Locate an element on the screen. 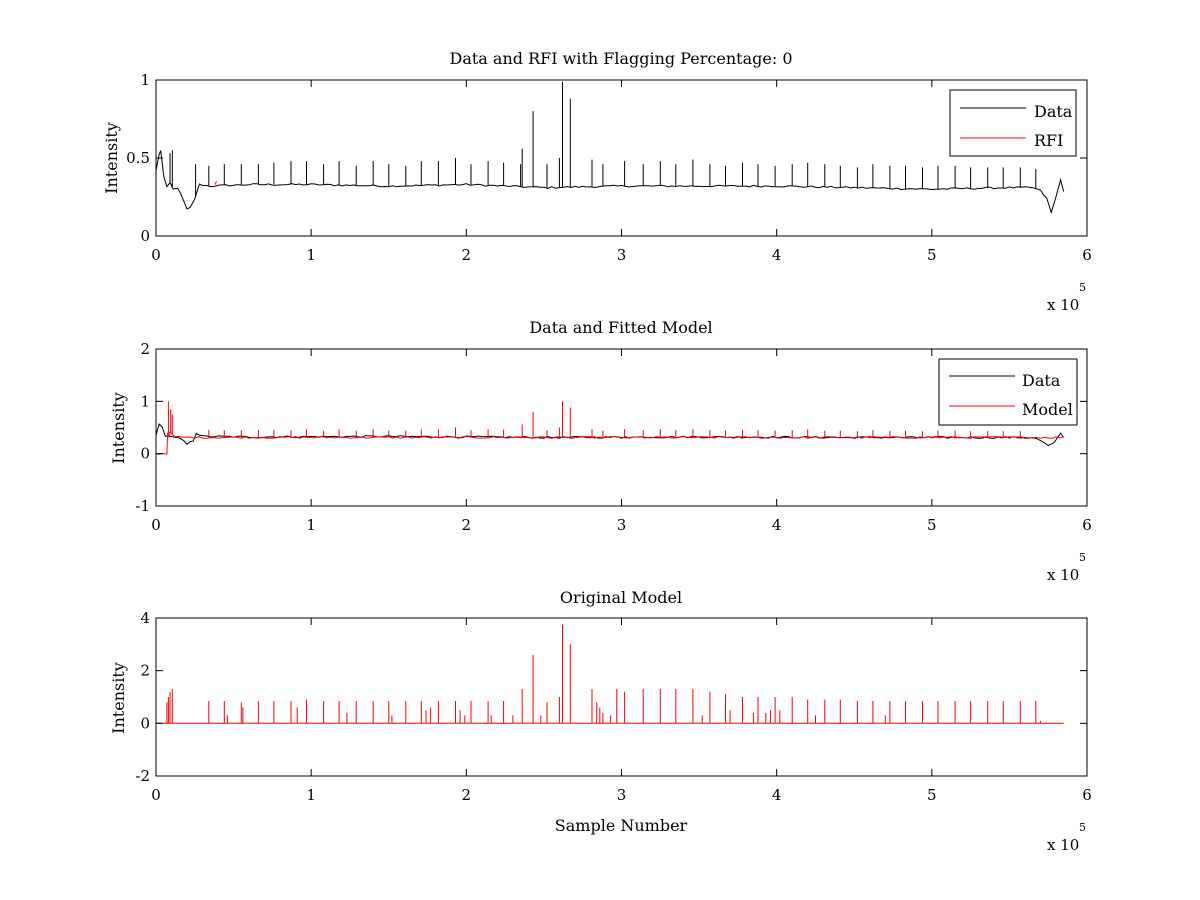  series-data is located at coordinates (610, 148).